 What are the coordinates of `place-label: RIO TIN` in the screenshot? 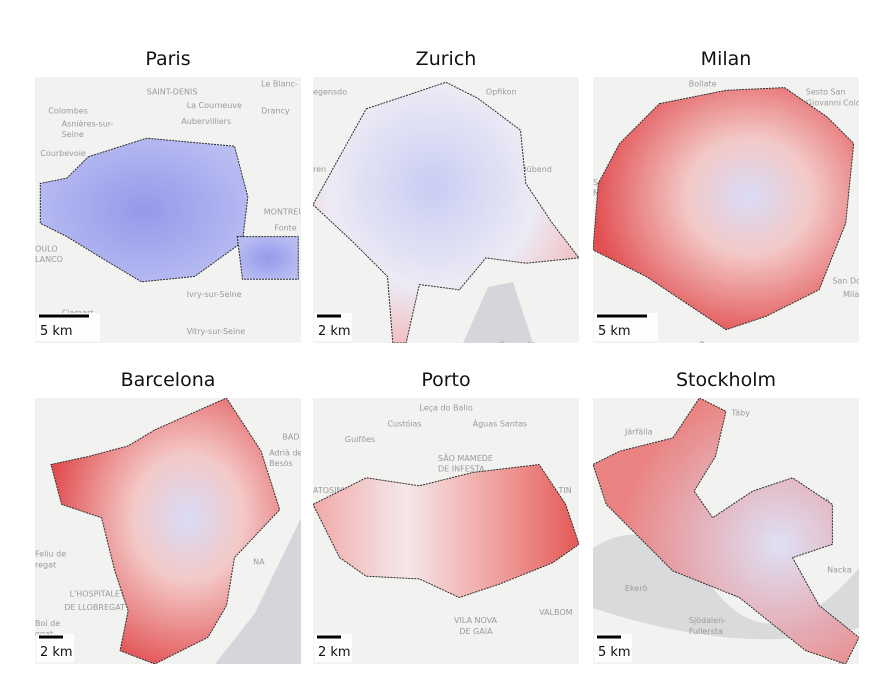 It's located at (557, 490).